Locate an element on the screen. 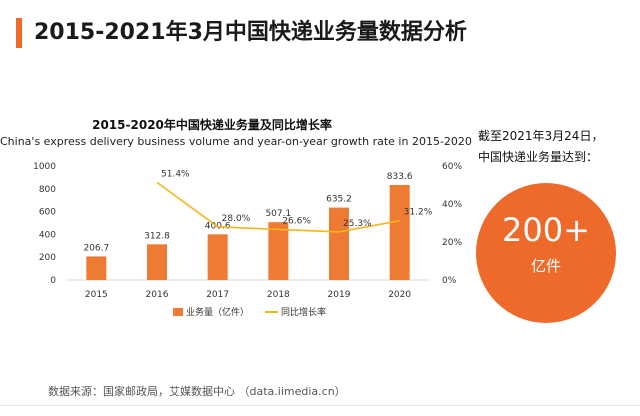 The height and width of the screenshot is (416, 640). line-value-label: 51.4% is located at coordinates (175, 174).